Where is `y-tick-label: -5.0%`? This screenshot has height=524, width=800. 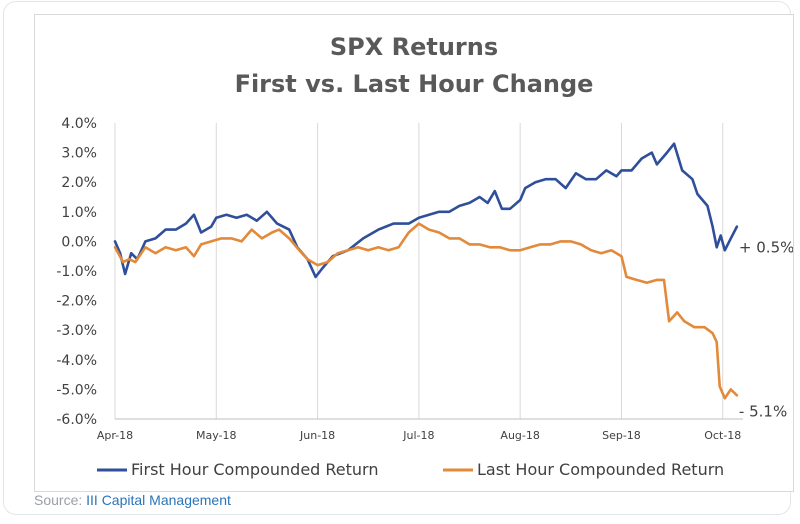
y-tick-label: -5.0% is located at coordinates (76, 390).